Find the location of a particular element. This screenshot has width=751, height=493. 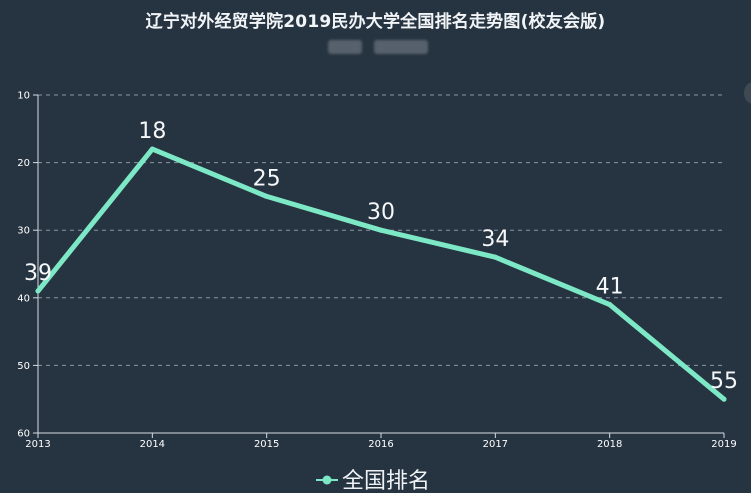

legend: 全国排名 is located at coordinates (373, 481).